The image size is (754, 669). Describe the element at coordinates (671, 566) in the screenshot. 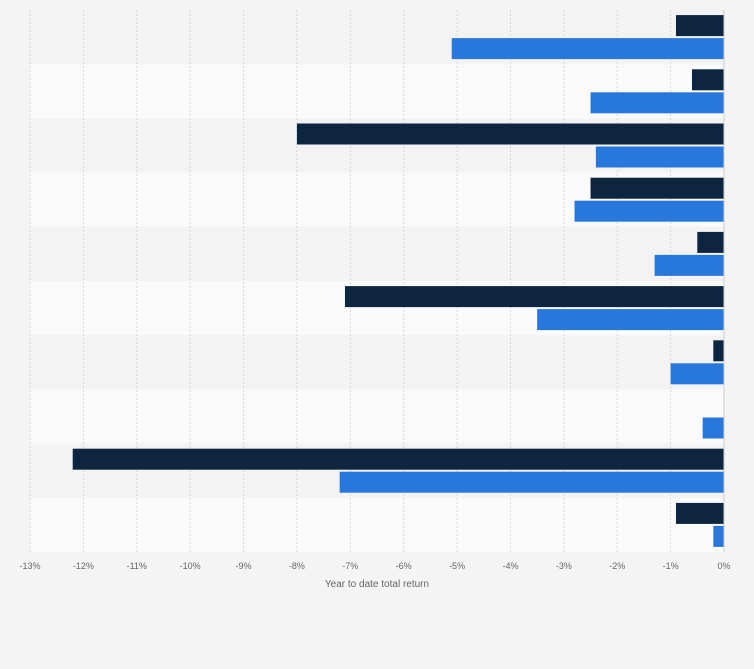

I see `x-tick-label: -1%` at that location.